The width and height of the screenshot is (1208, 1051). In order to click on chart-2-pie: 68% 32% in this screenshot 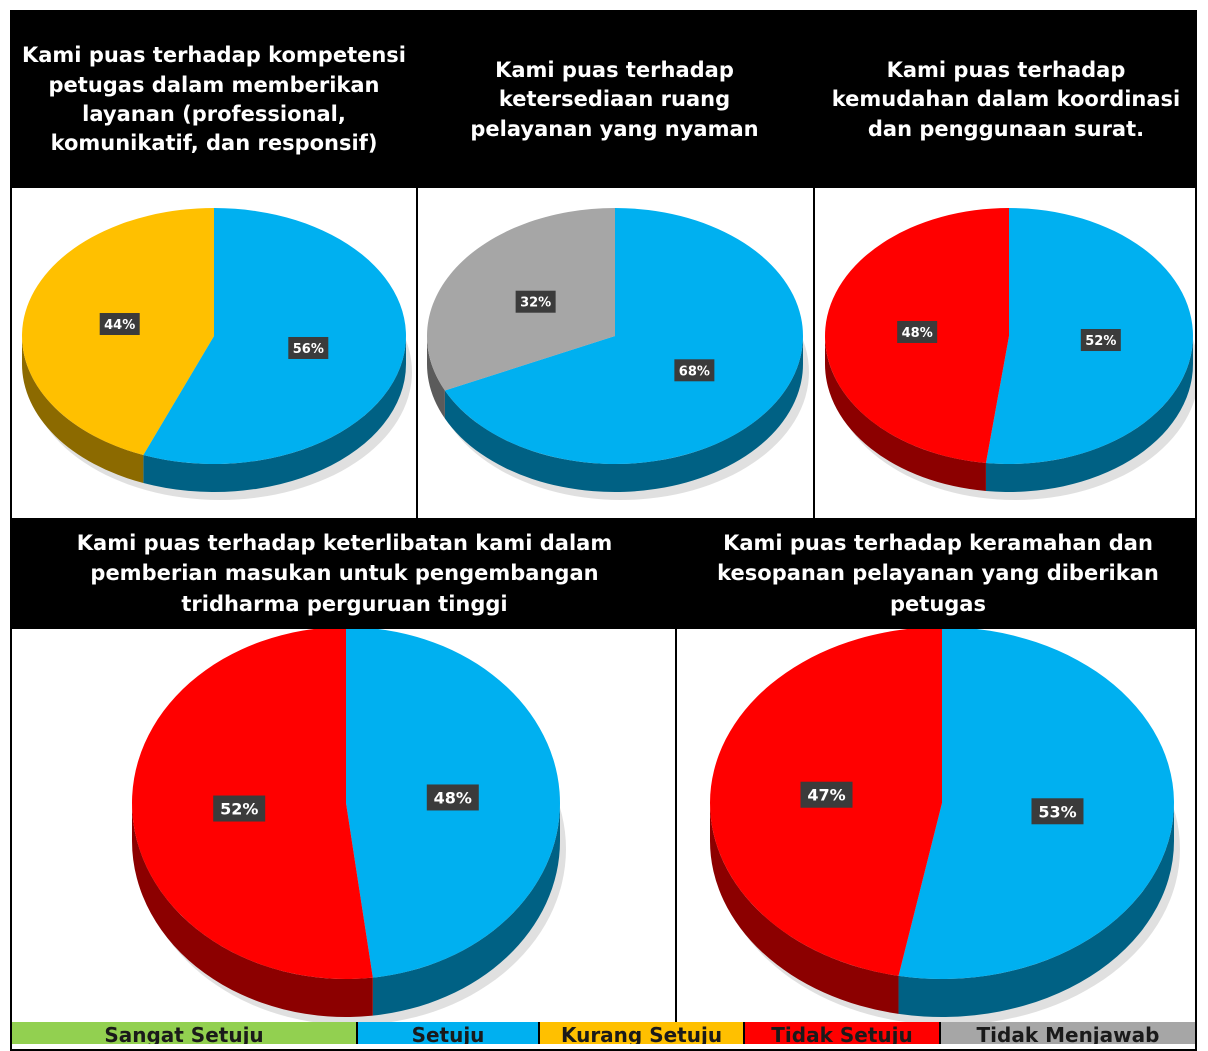, I will do `click(617, 354)`.